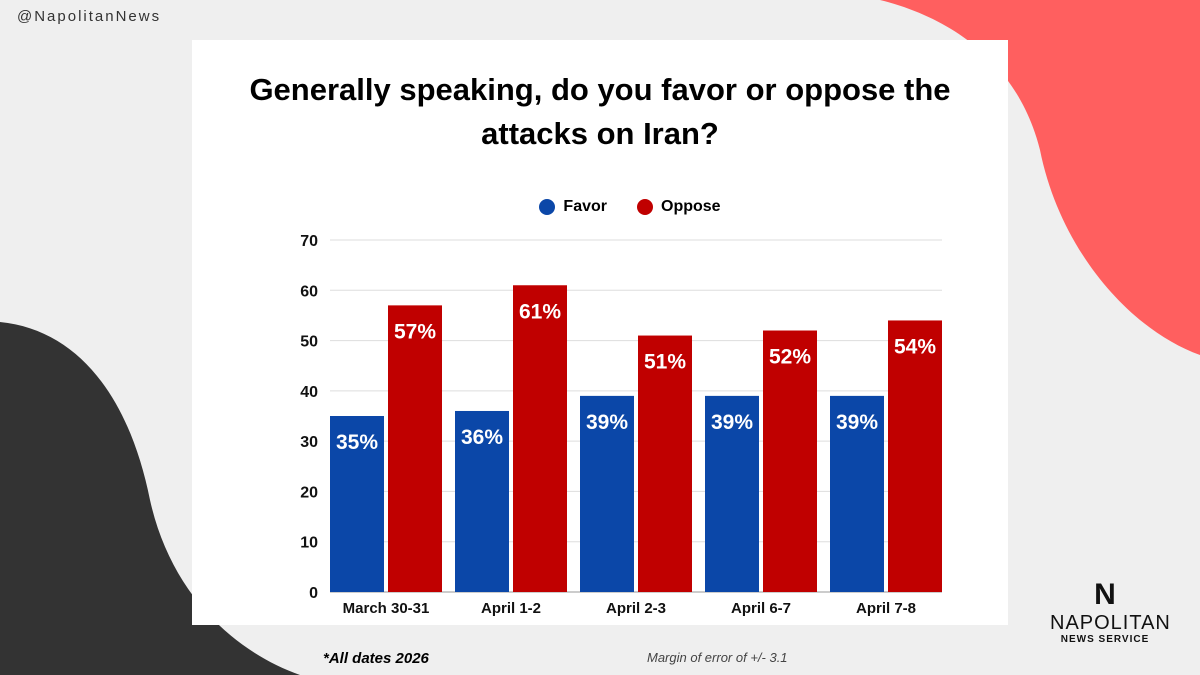  Describe the element at coordinates (547, 207) in the screenshot. I see `favor-dot-icon` at that location.